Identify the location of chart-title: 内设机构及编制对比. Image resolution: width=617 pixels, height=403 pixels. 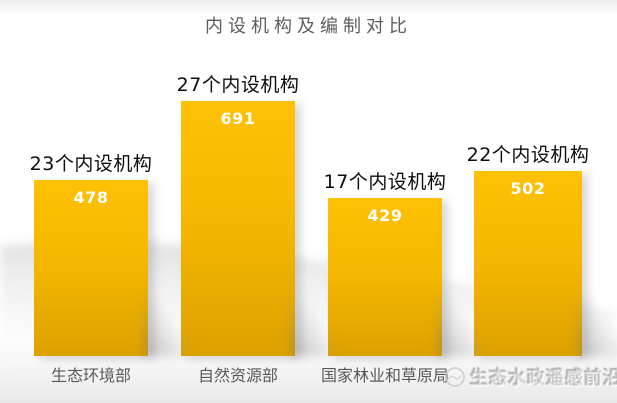
(308, 26).